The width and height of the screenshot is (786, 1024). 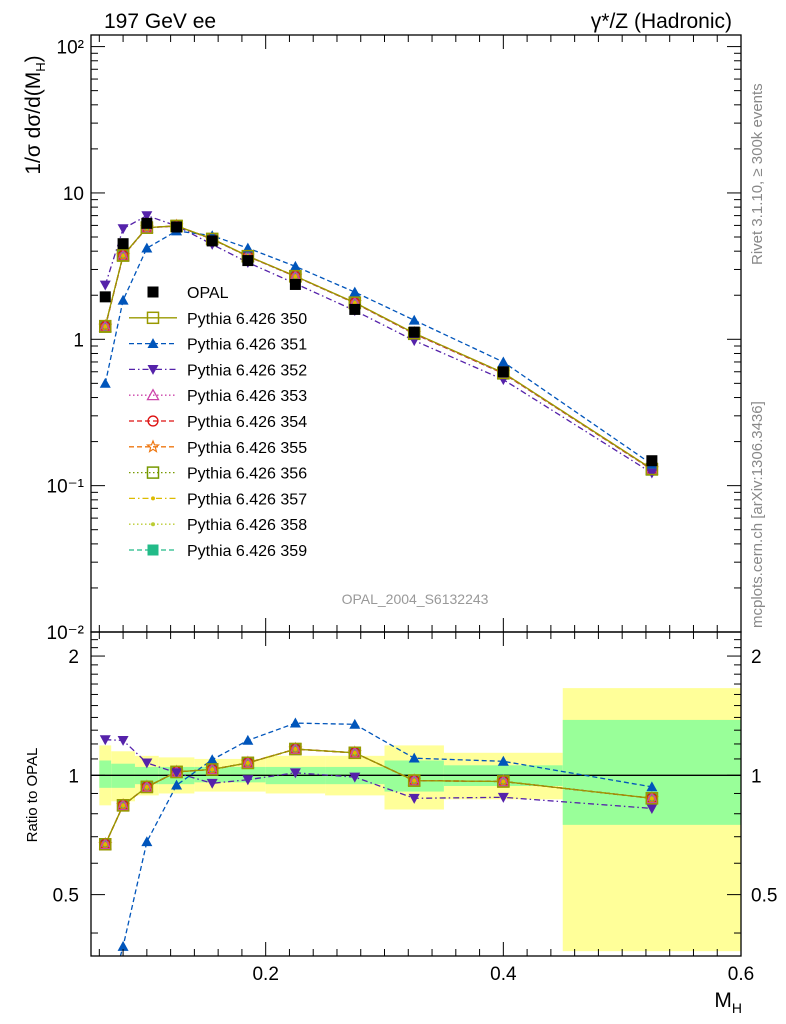 What do you see at coordinates (66, 896) in the screenshot?
I see `ratio-y-tick-label: 0.5` at bounding box center [66, 896].